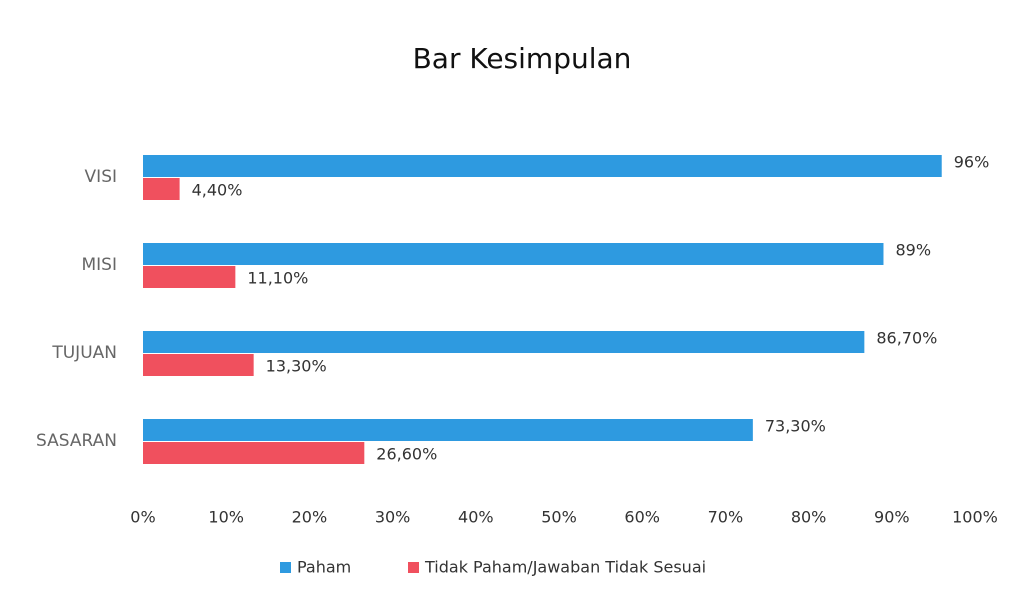 The width and height of the screenshot is (1031, 600). What do you see at coordinates (406, 454) in the screenshot?
I see `value-label: 26,60%` at bounding box center [406, 454].